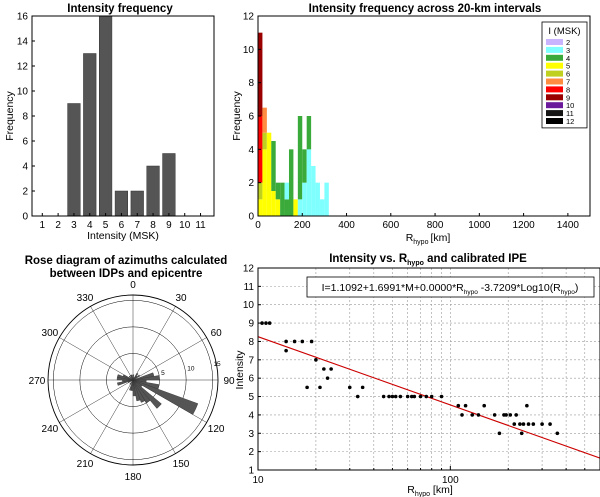 The height and width of the screenshot is (497, 600). I want to click on chart3-subtitle: between IDPs and epicentre, so click(126, 274).